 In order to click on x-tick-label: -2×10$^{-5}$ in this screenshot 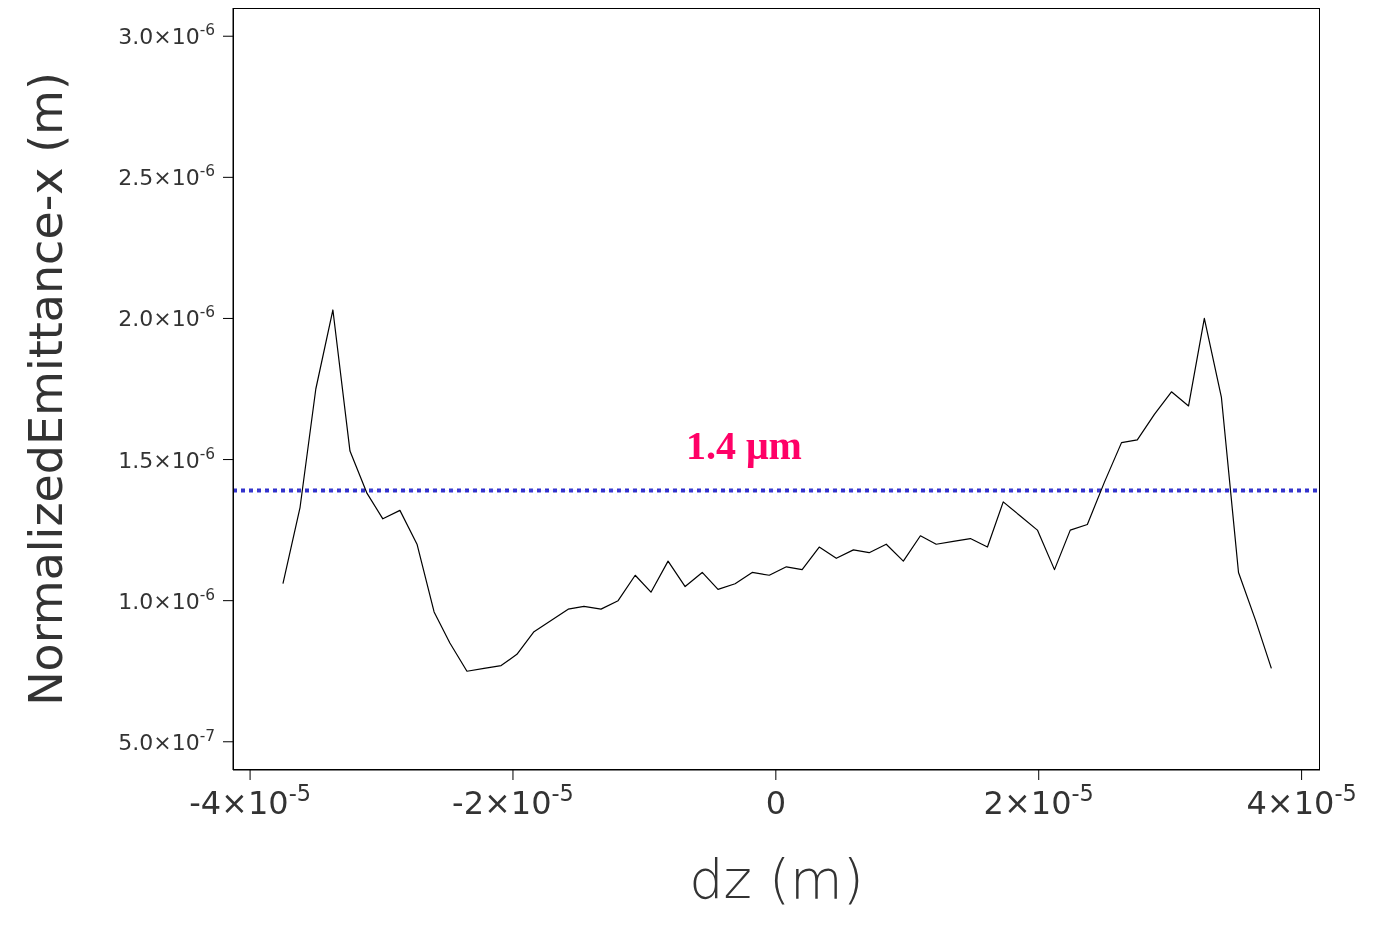, I will do `click(513, 801)`.